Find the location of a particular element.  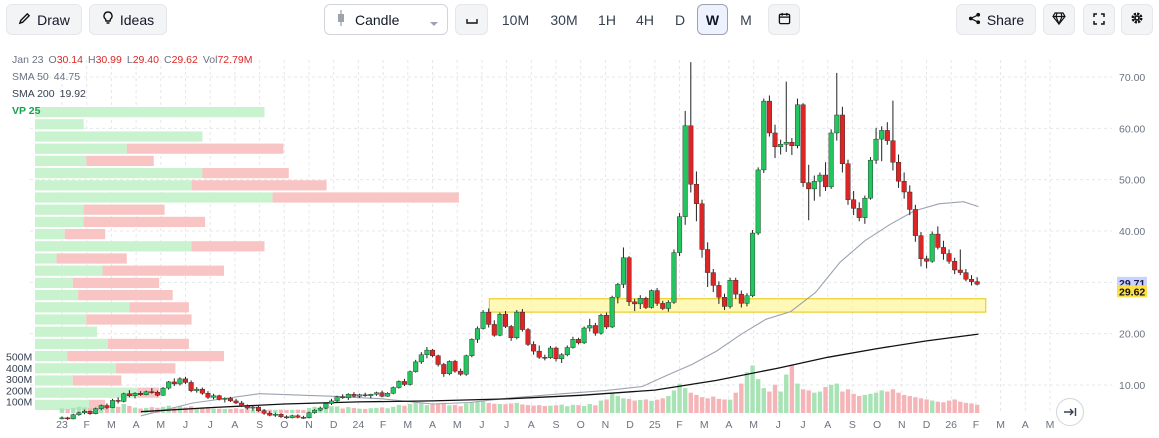

calendar-button is located at coordinates (784, 19).